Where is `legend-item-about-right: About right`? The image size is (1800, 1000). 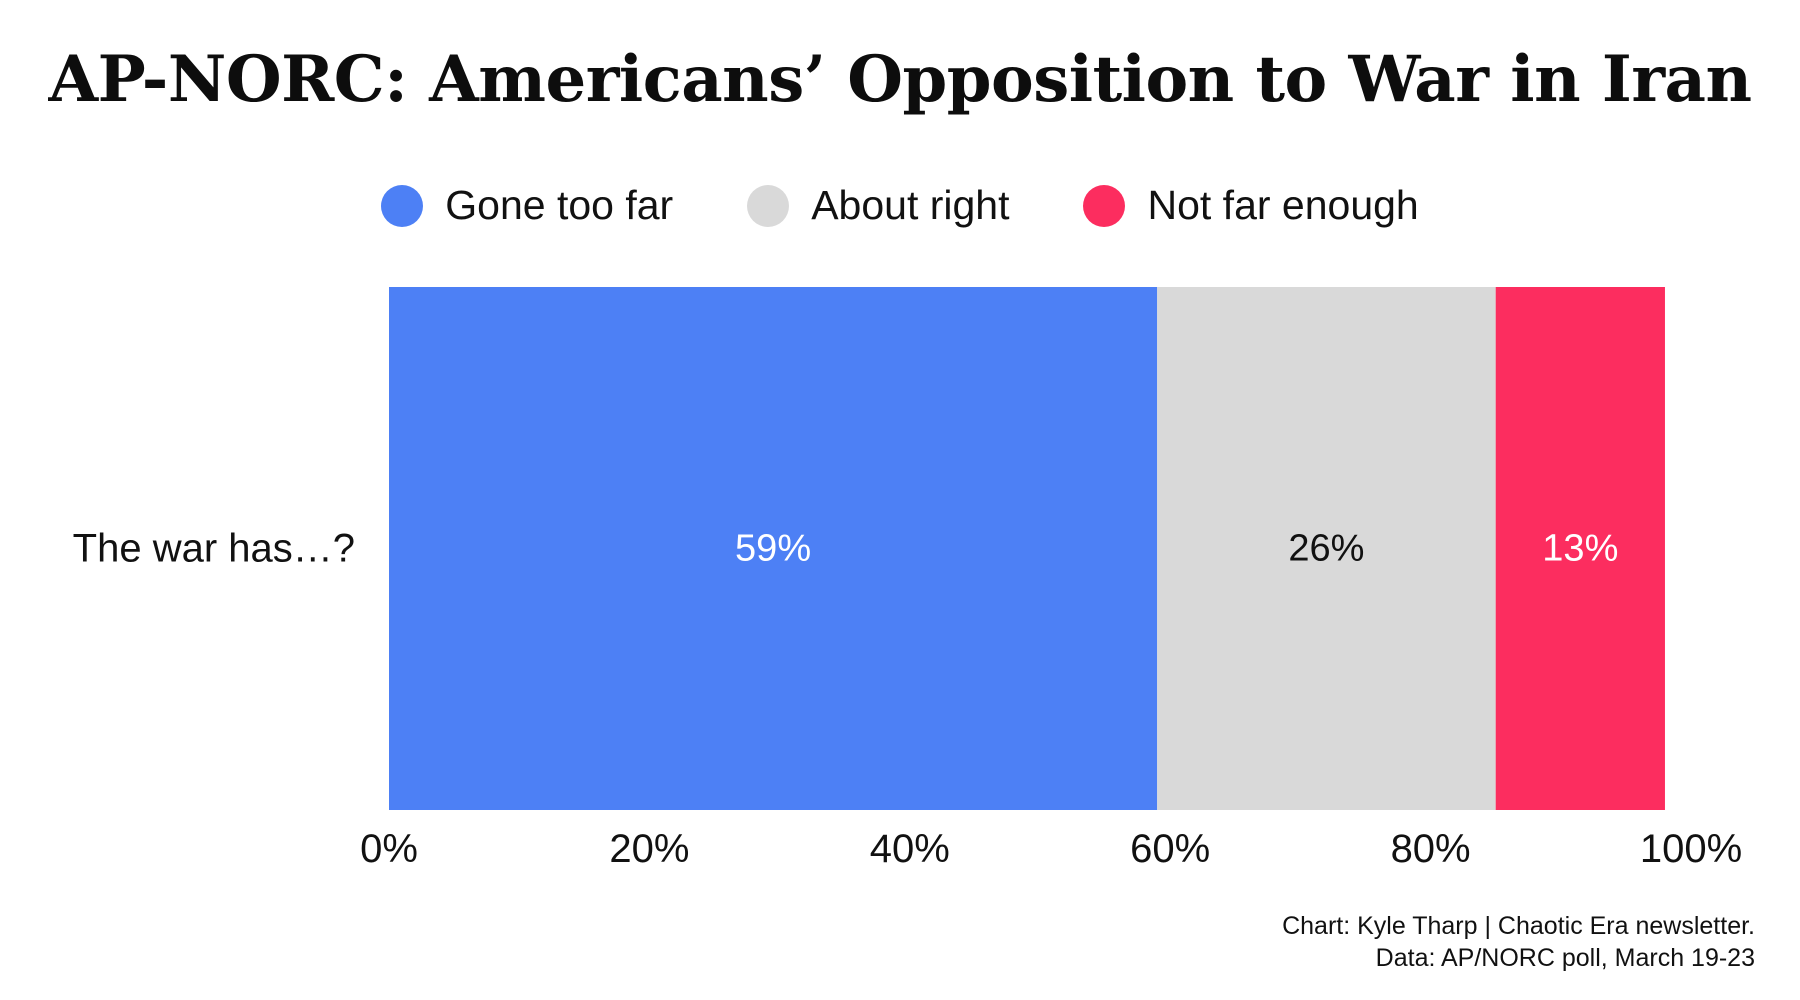 legend-item-about-right: About right is located at coordinates (878, 205).